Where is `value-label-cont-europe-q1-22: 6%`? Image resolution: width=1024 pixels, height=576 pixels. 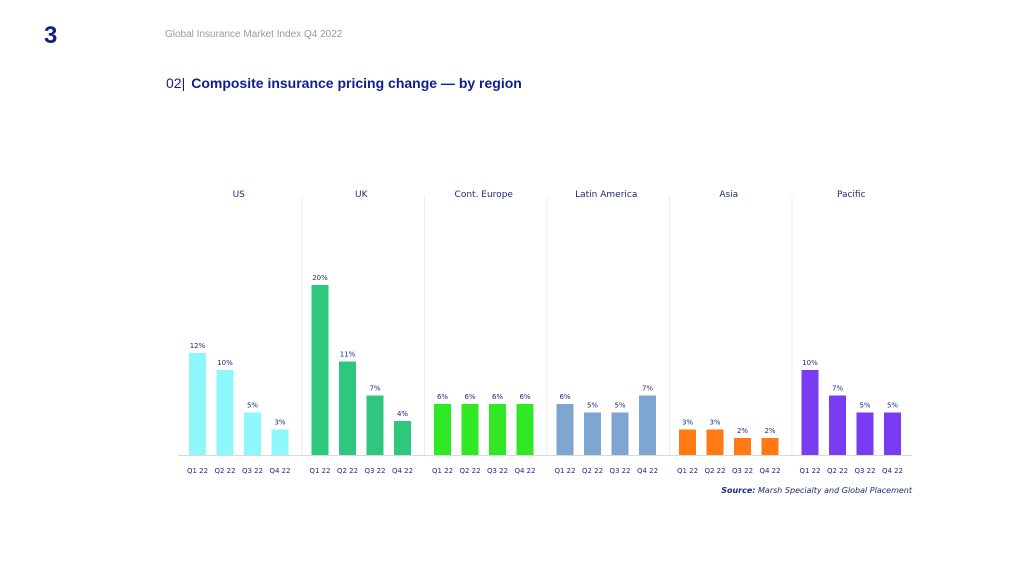
value-label-cont-europe-q1-22: 6% is located at coordinates (442, 397).